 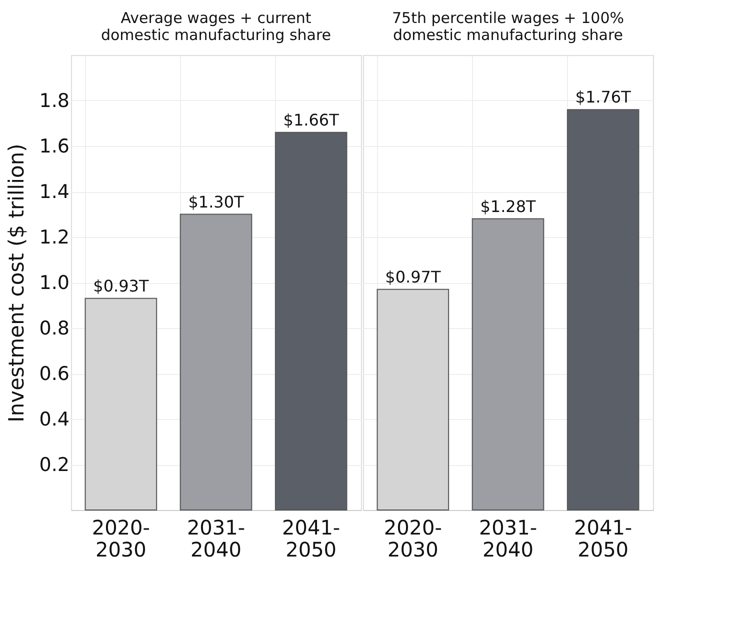 What do you see at coordinates (121, 286) in the screenshot?
I see `data-label: $0.93T` at bounding box center [121, 286].